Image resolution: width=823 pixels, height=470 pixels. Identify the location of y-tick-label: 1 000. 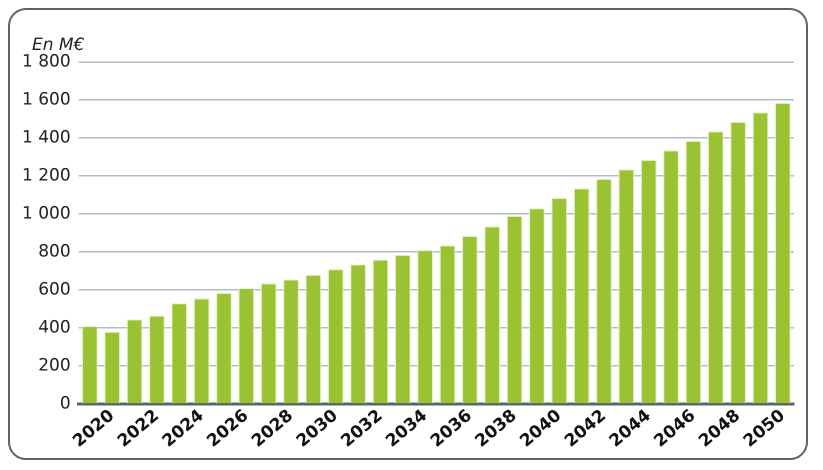
(46, 213).